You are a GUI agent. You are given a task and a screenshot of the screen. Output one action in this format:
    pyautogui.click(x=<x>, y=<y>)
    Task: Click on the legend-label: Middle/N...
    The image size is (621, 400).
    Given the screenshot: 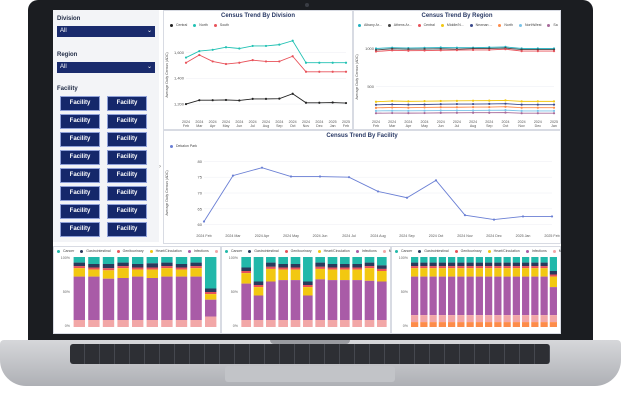 What is the action you would take?
    pyautogui.click(x=455, y=25)
    